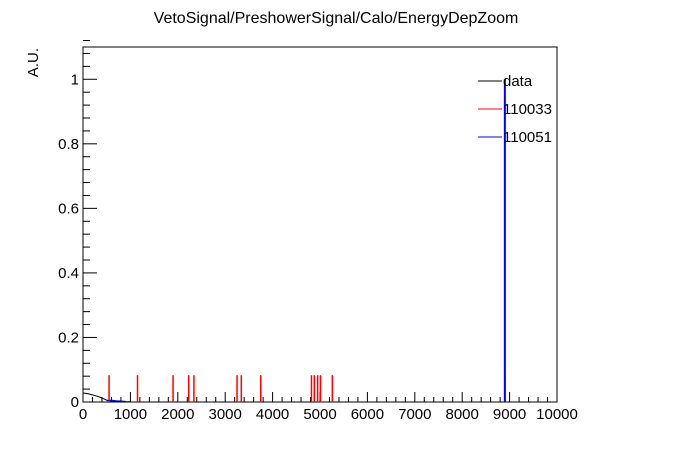 The height and width of the screenshot is (472, 696). I want to click on x-tick-label: 8000, so click(462, 414).